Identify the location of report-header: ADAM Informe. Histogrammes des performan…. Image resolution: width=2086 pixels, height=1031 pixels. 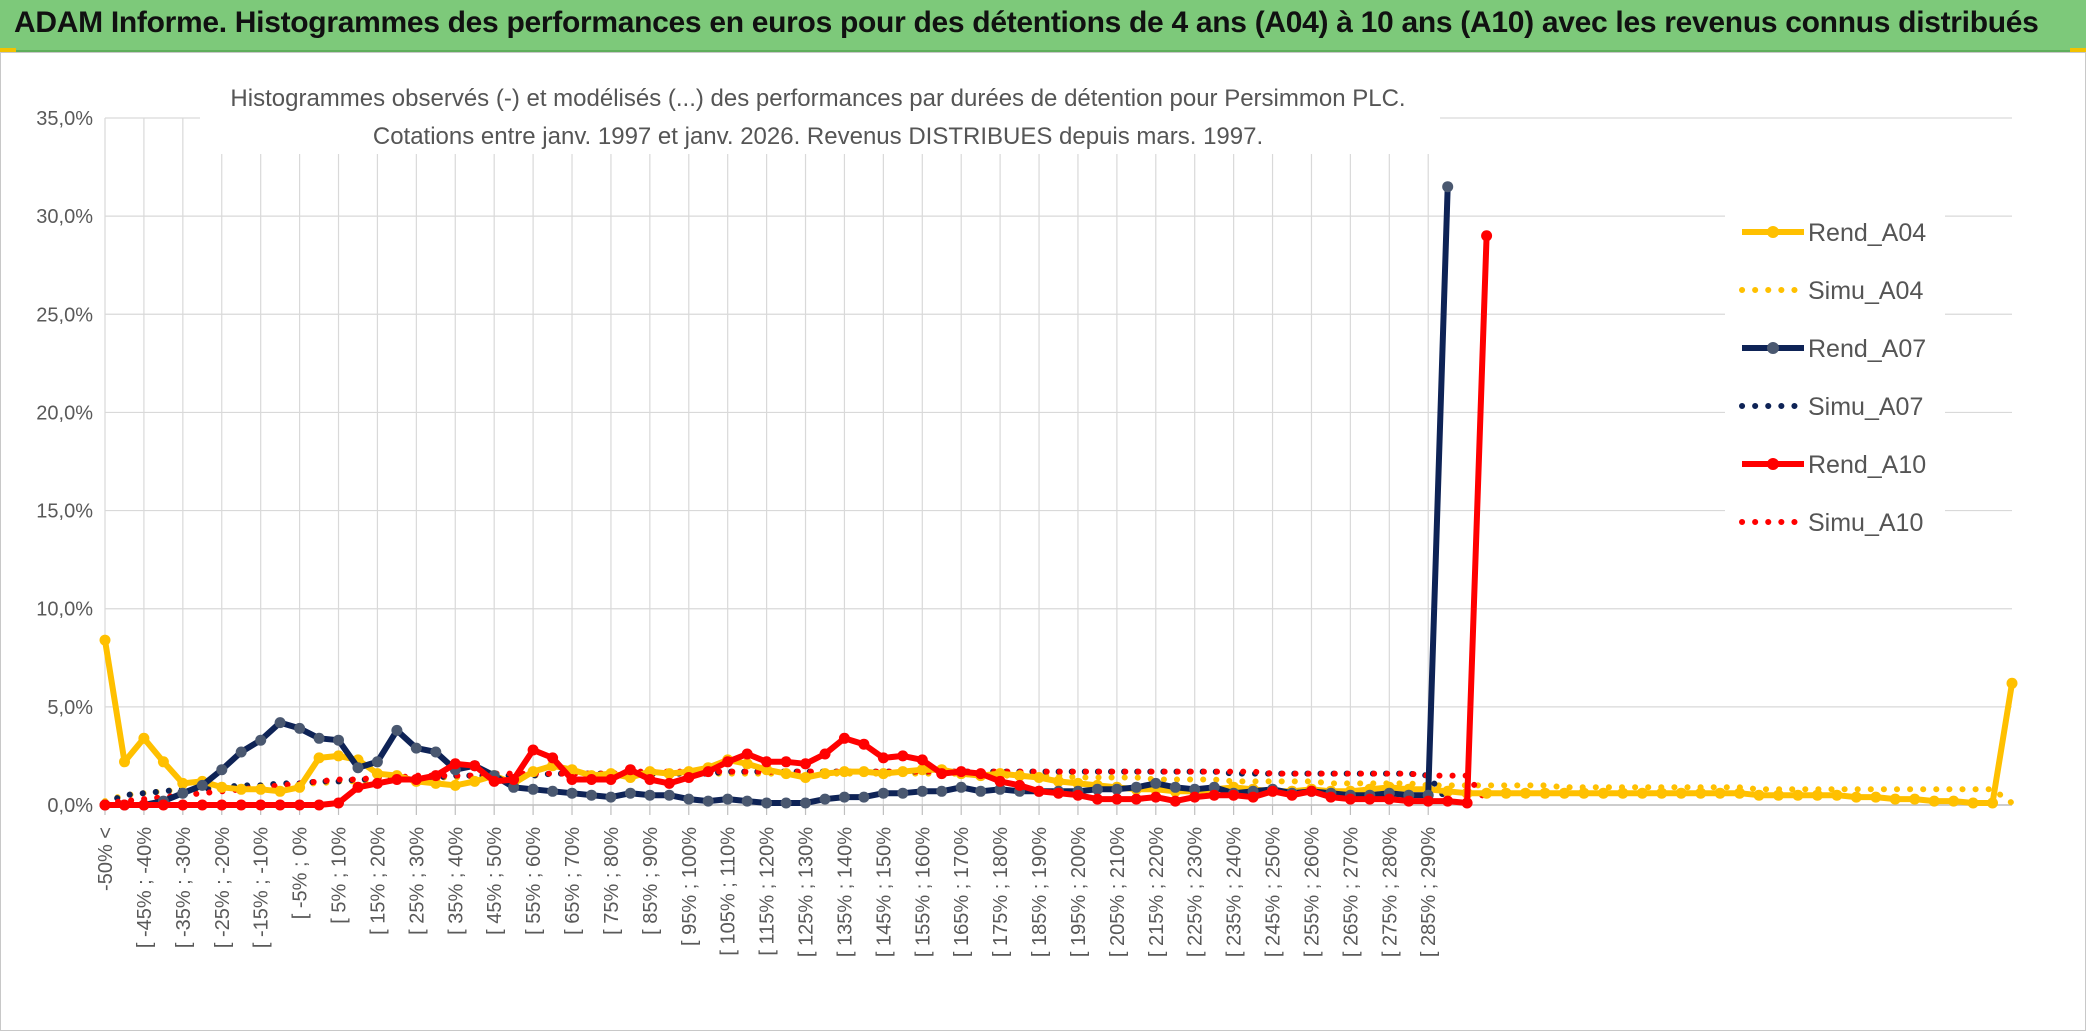
(1043, 26).